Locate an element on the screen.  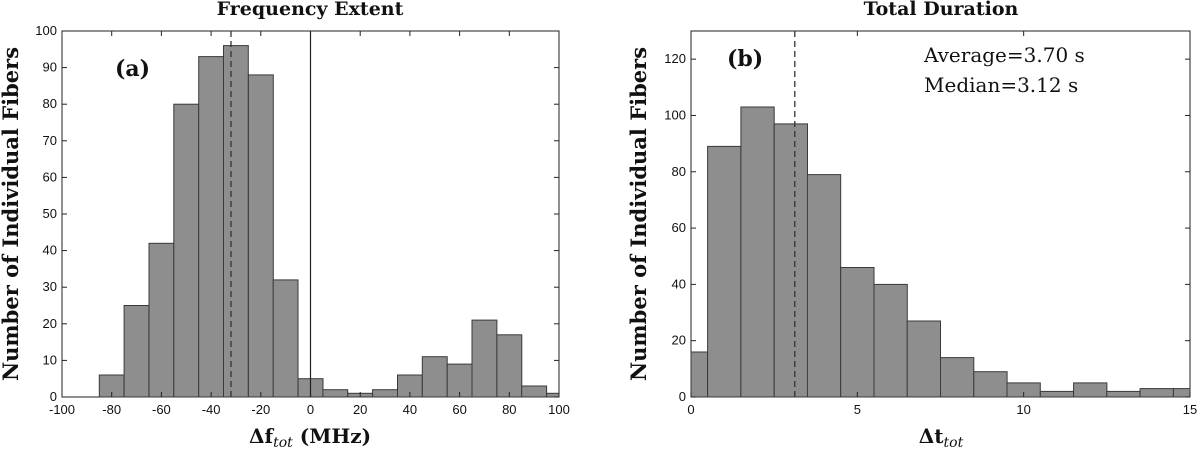
ref-lines-a is located at coordinates (271, 214).